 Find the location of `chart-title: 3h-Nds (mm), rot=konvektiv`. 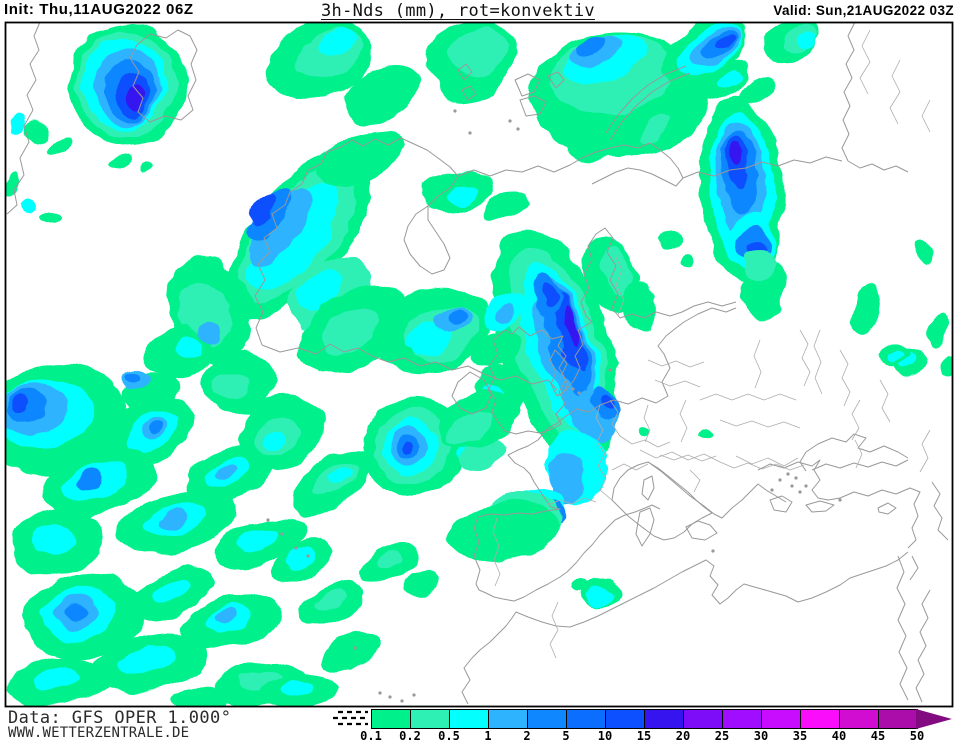

chart-title: 3h-Nds (mm), rot=konvektiv is located at coordinates (458, 11).